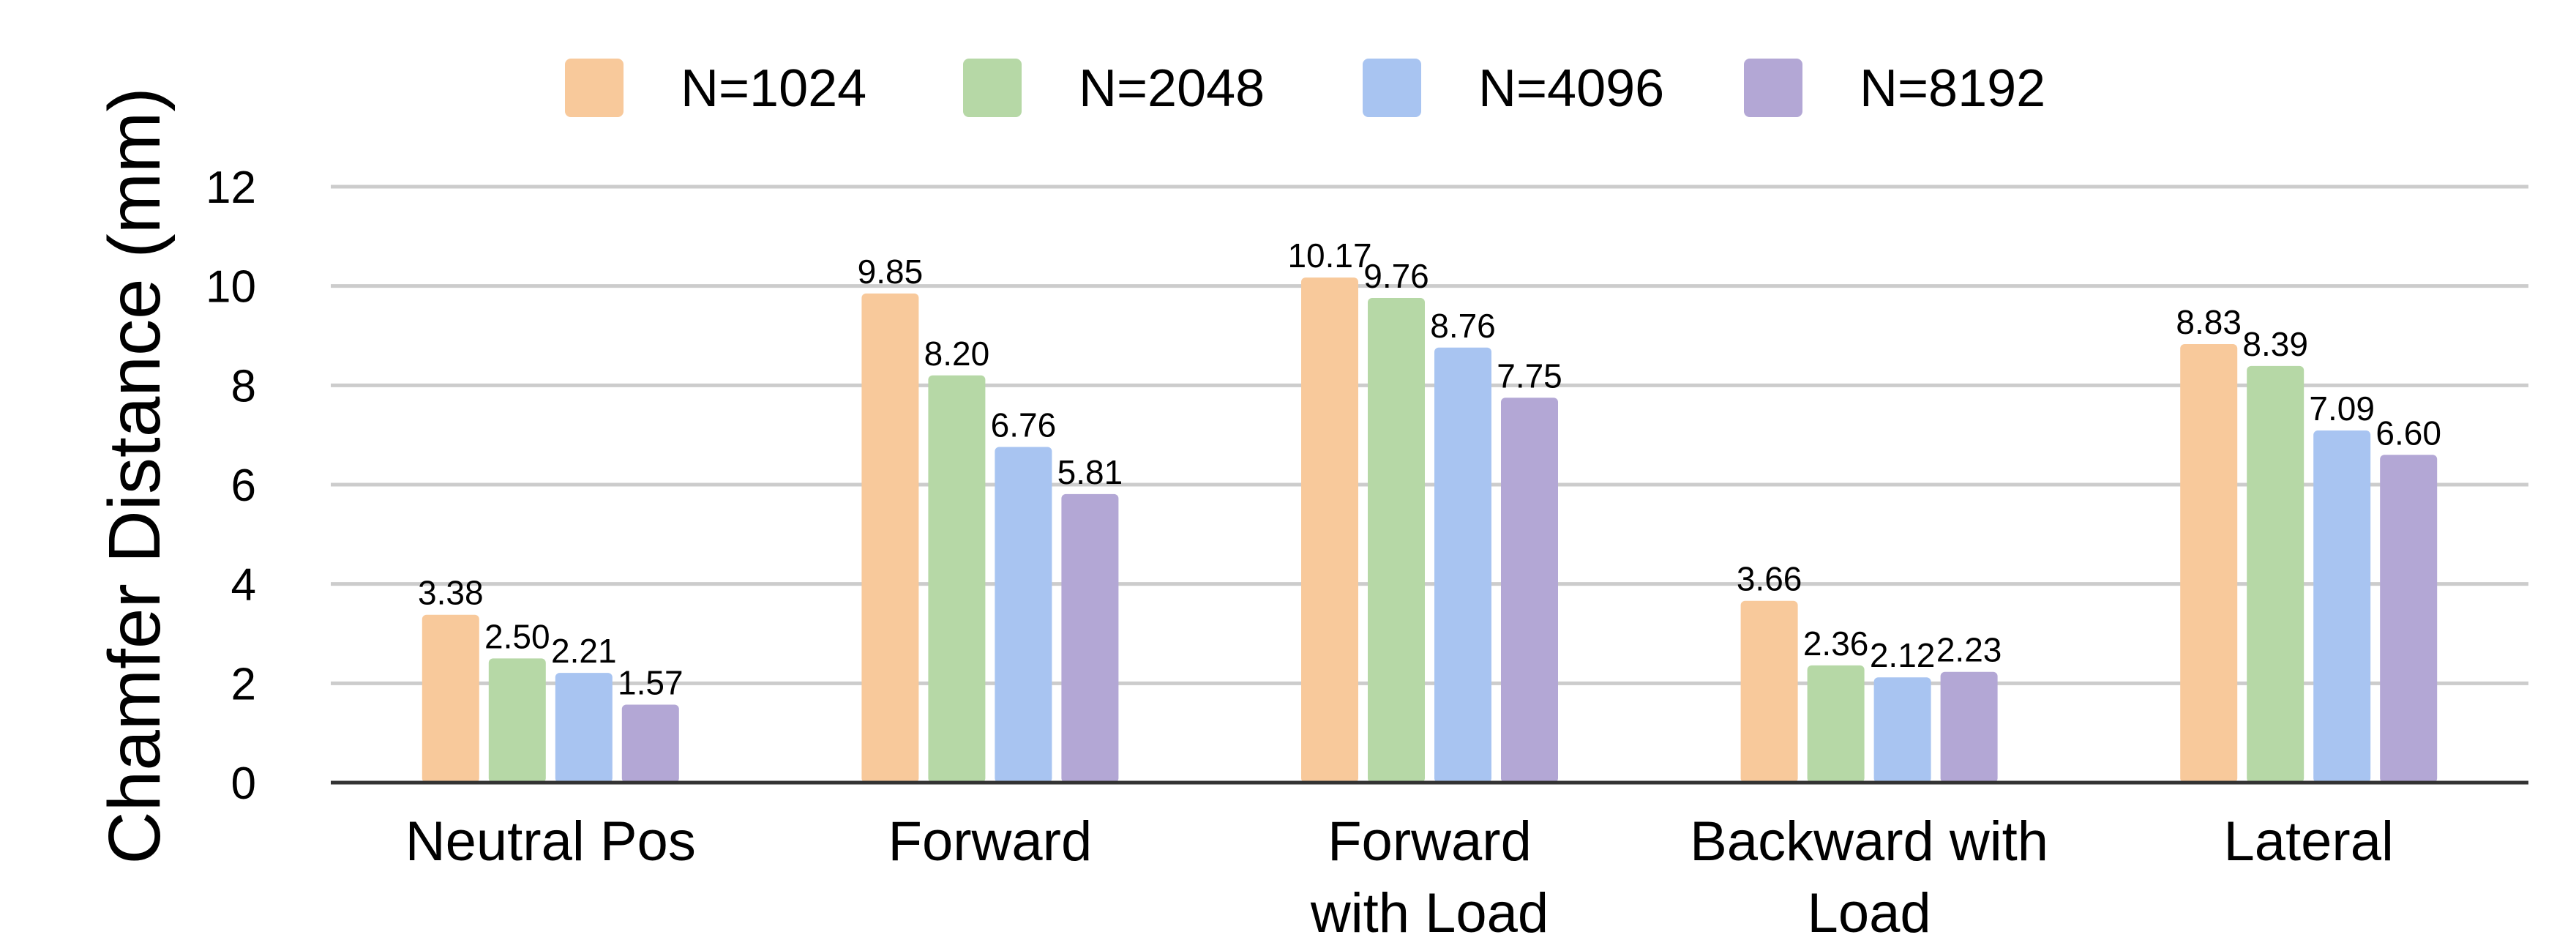 The image size is (2576, 951). Describe the element at coordinates (231, 188) in the screenshot. I see `y-tick-label: 12` at that location.